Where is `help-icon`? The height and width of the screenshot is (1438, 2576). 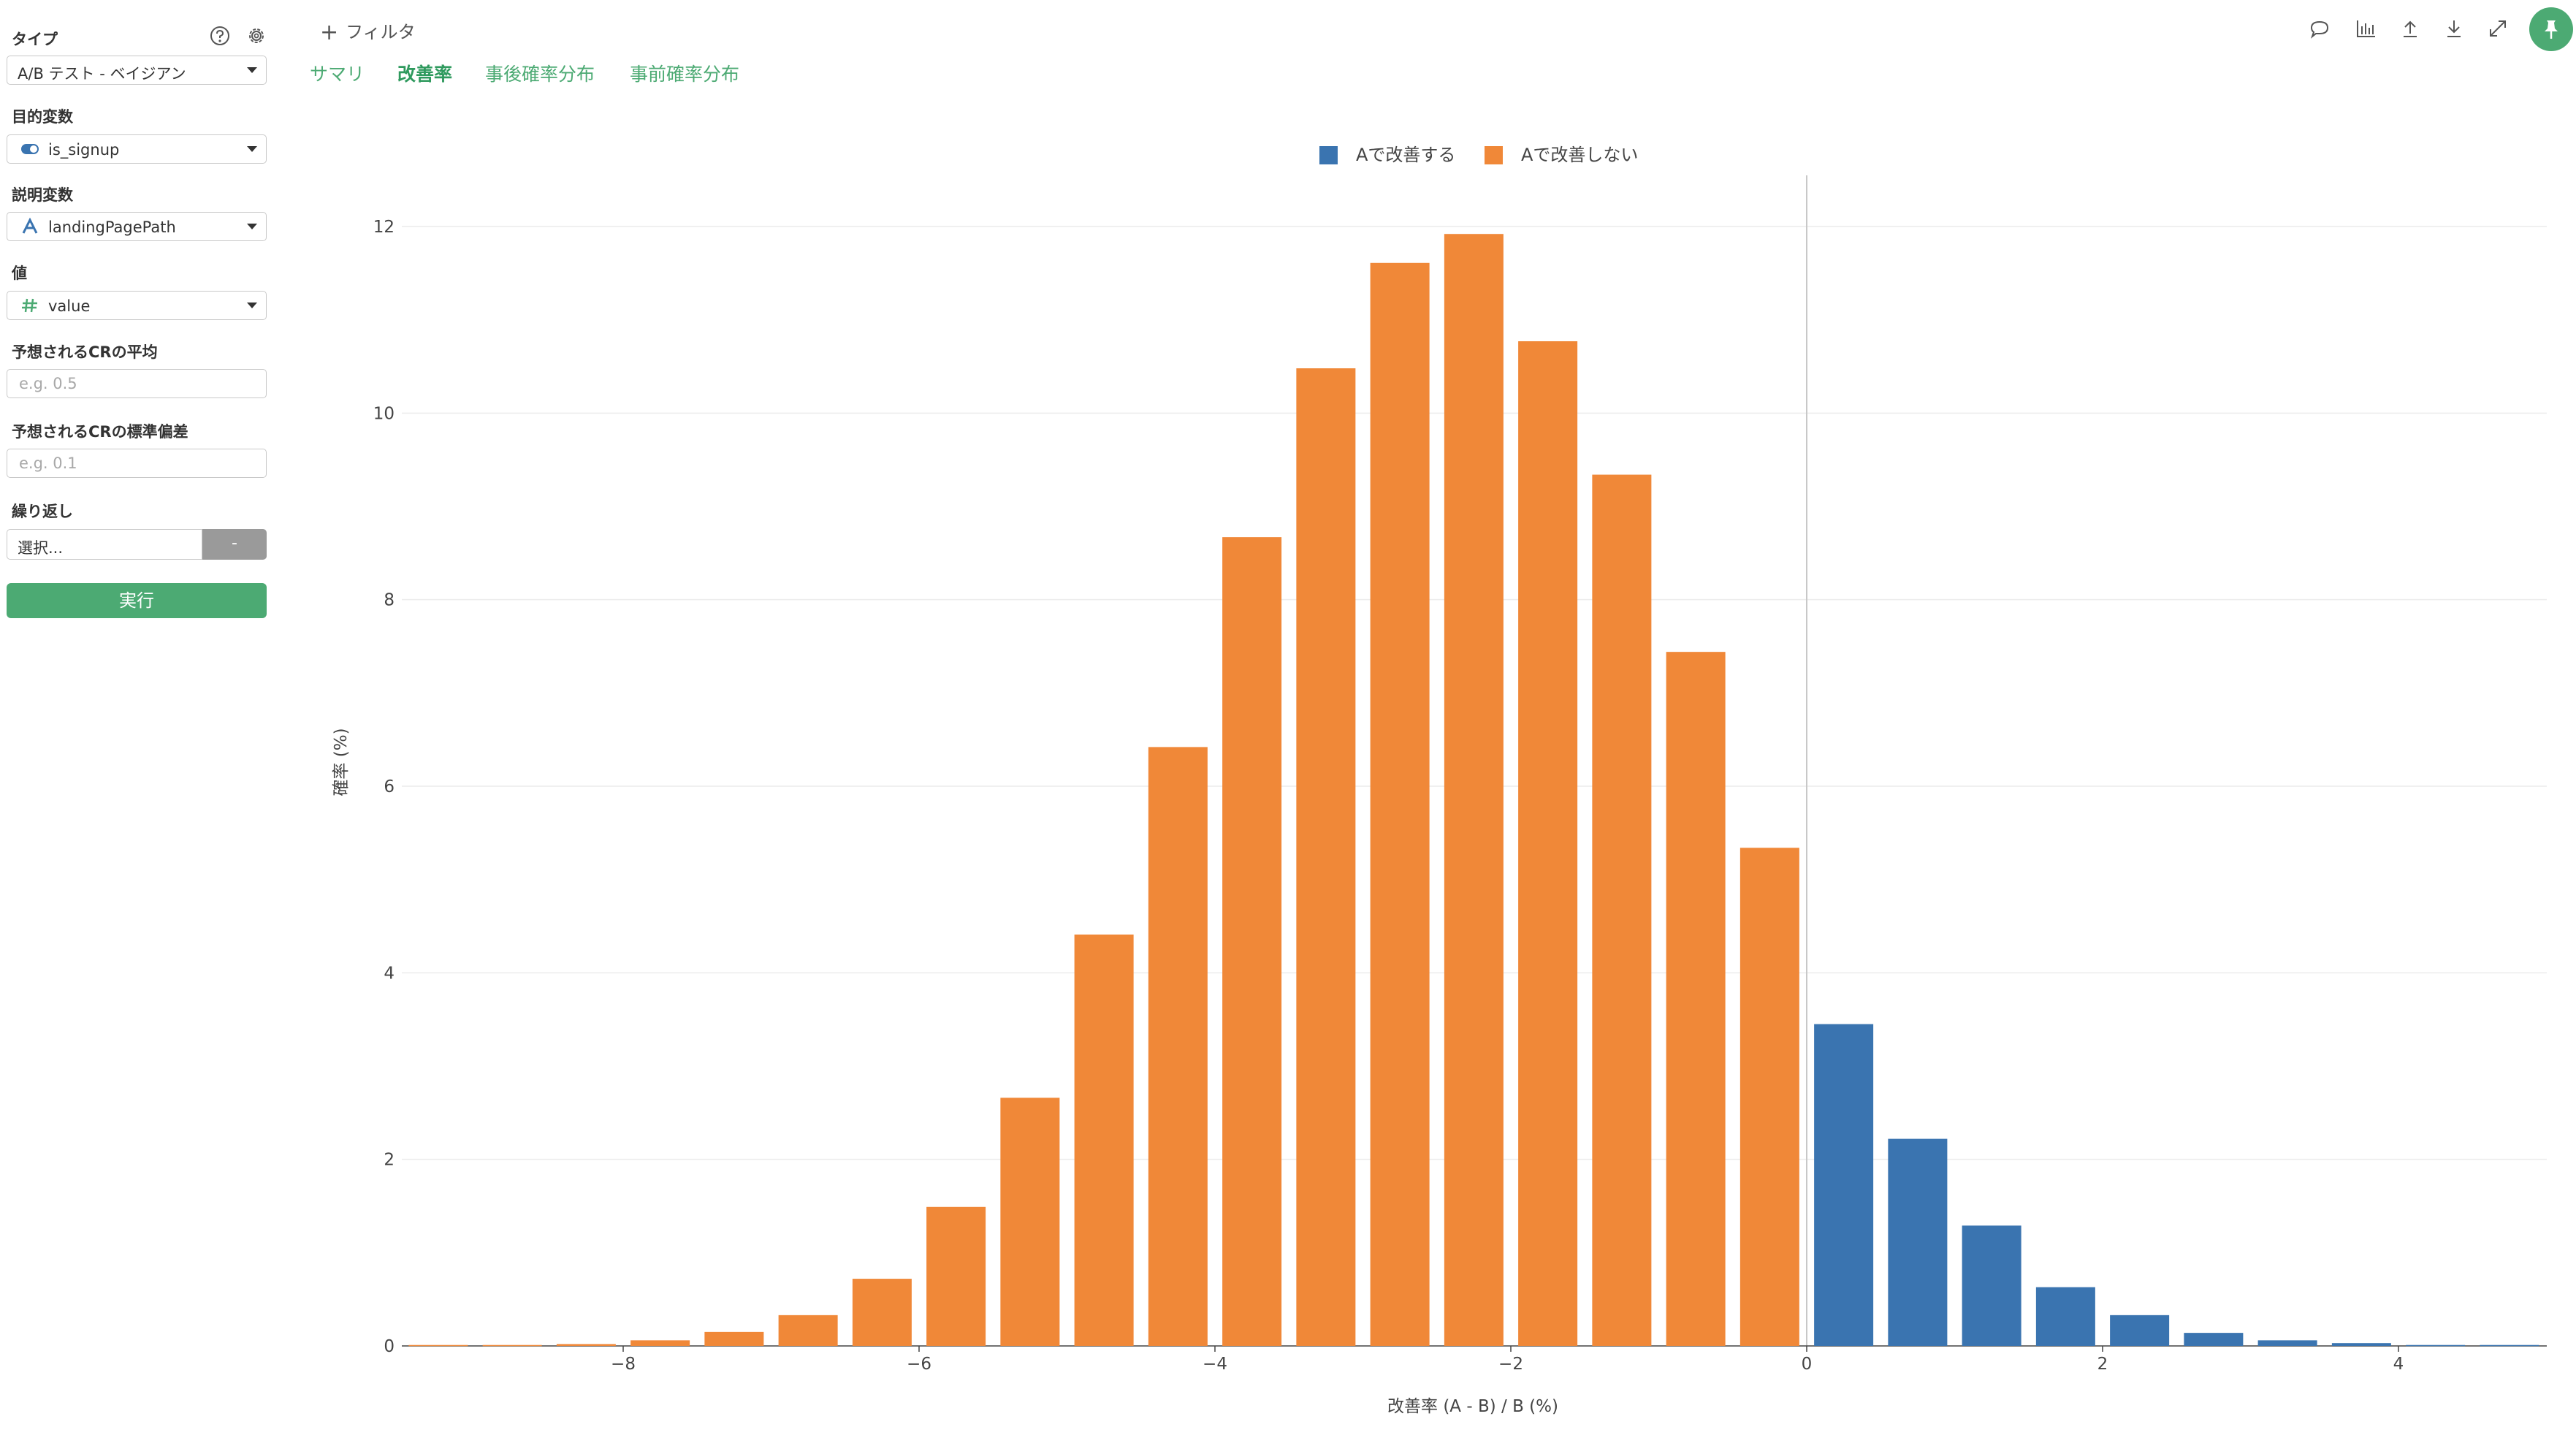 help-icon is located at coordinates (220, 36).